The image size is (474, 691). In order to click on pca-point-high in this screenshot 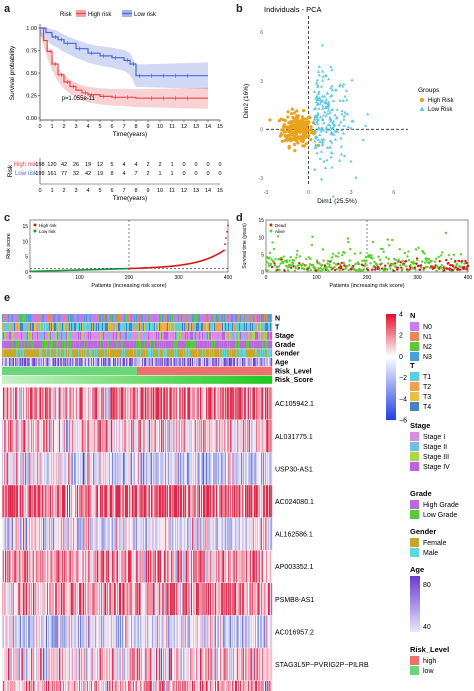, I will do `click(300, 137)`.